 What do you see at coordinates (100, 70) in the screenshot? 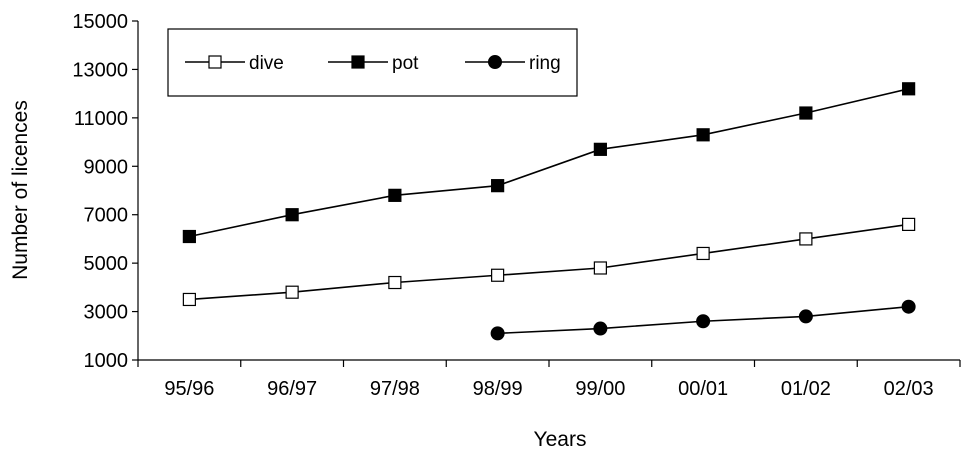
I see `y-tick-label: 13000` at bounding box center [100, 70].